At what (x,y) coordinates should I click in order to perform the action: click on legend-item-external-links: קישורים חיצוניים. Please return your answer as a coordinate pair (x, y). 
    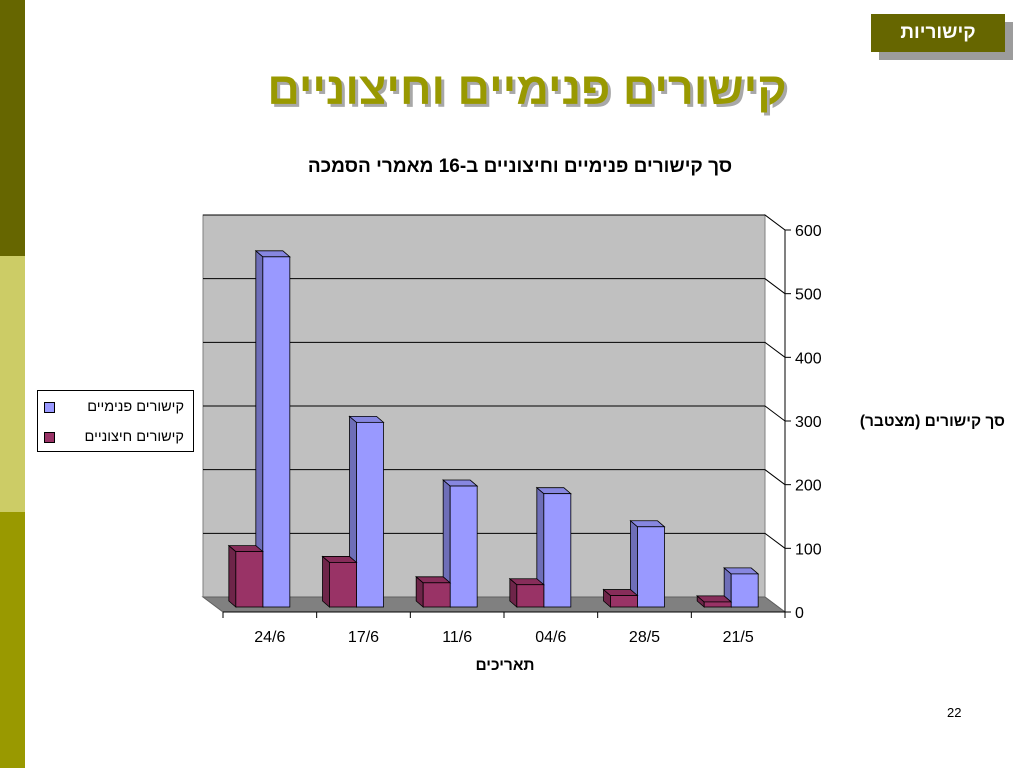
    Looking at the image, I should click on (114, 437).